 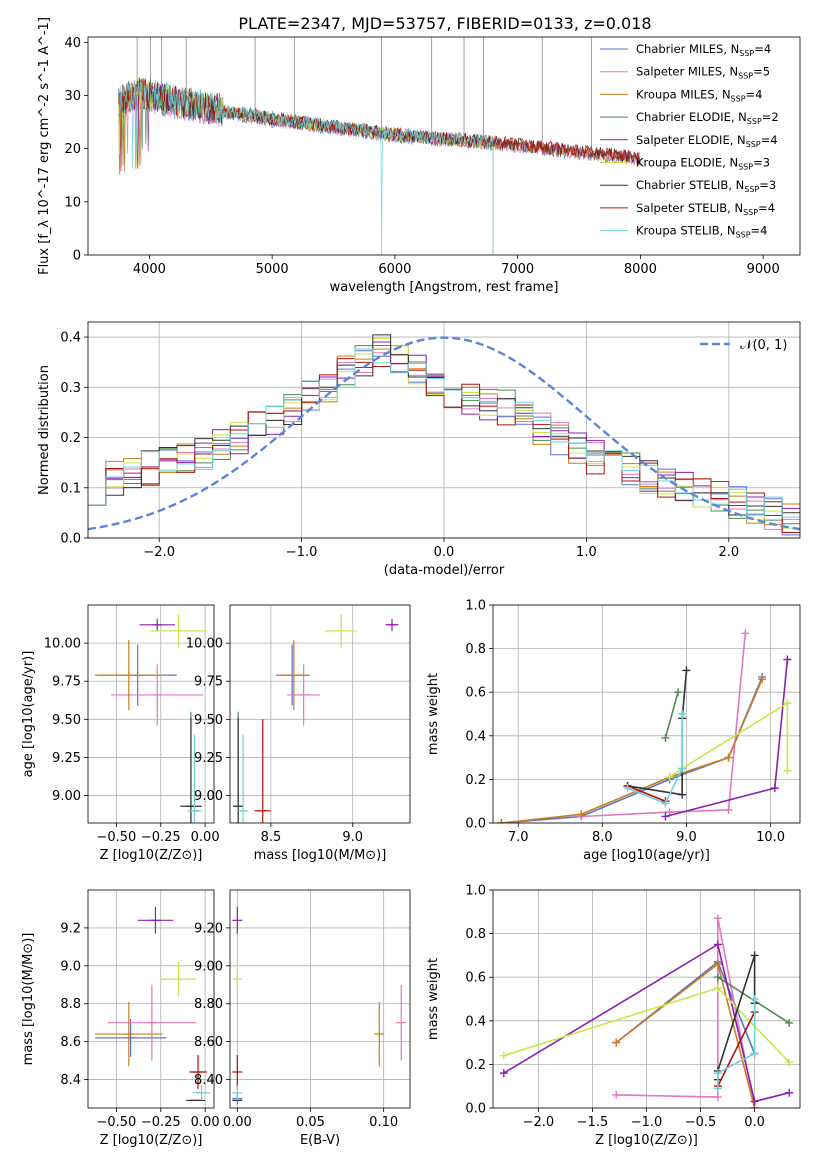 I want to click on legend-entry: Salpeter MILES, NSSP=5, so click(x=703, y=73).